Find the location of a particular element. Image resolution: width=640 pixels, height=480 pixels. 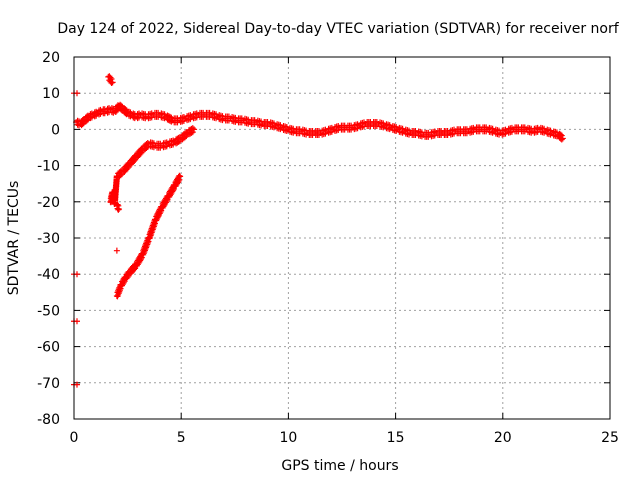

y-tick-label: -10 is located at coordinates (48, 167).